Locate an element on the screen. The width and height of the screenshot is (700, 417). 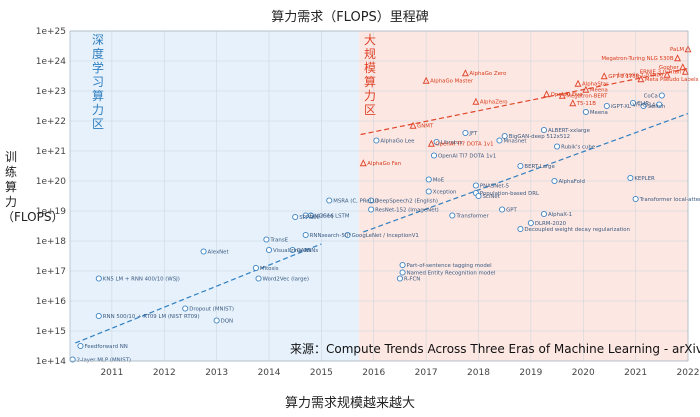
y-tick-label: 1e+15 is located at coordinates (51, 332).